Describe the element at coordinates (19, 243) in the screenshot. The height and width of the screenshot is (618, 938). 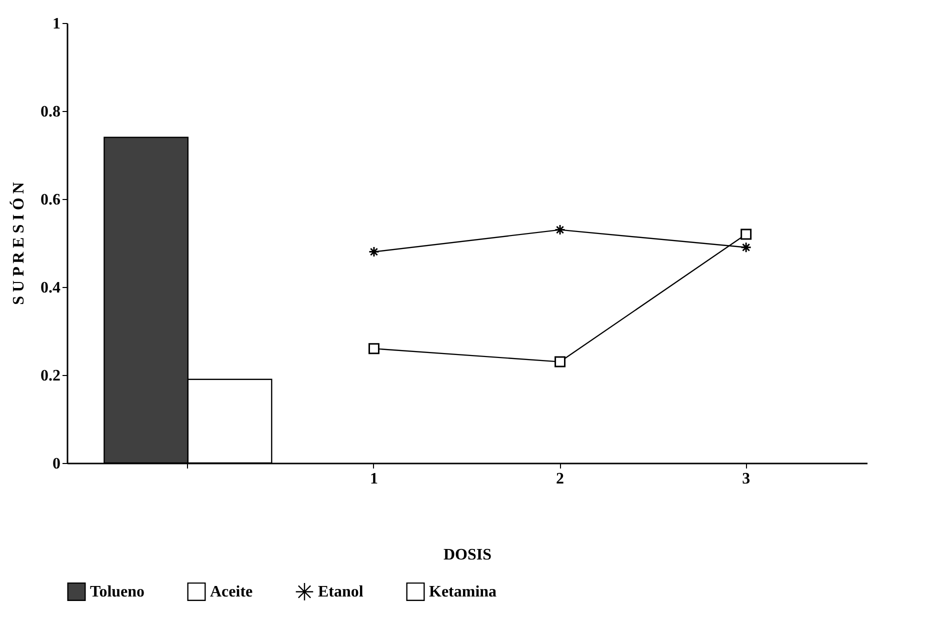
I see `y-axis-title: S U P R E S I Ó N` at that location.